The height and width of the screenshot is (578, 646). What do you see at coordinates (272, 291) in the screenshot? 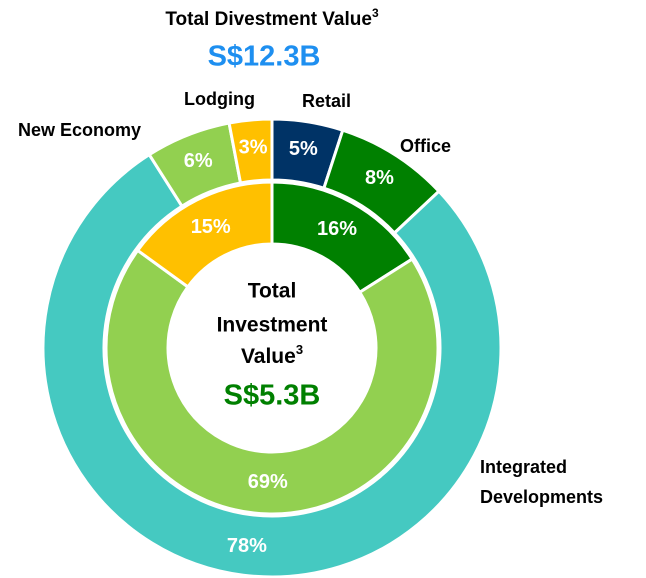
I see `inner-title-line: Total` at bounding box center [272, 291].